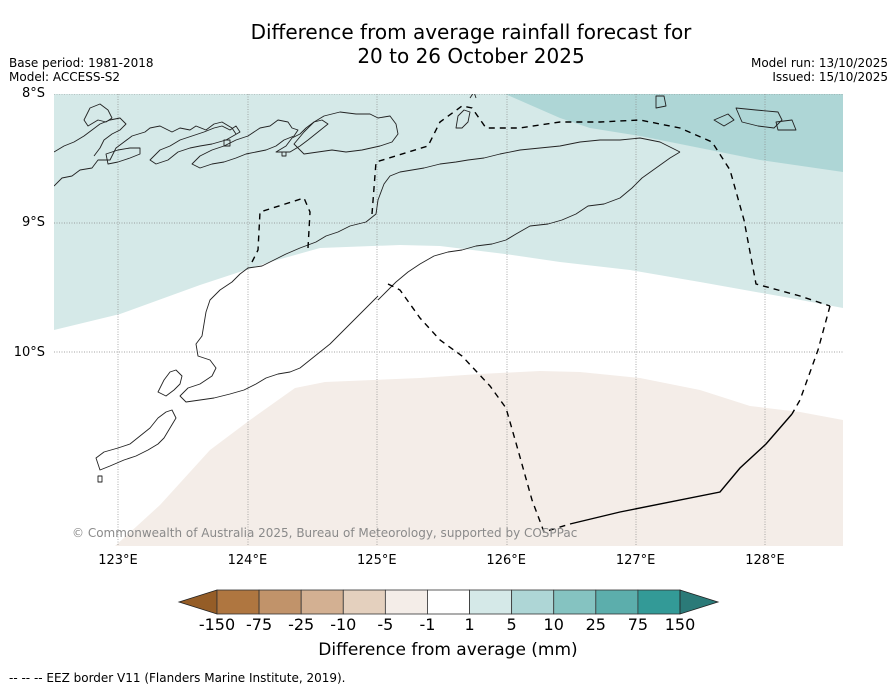  What do you see at coordinates (681, 469) in the screenshot?
I see `eez-border-solid-section` at bounding box center [681, 469].